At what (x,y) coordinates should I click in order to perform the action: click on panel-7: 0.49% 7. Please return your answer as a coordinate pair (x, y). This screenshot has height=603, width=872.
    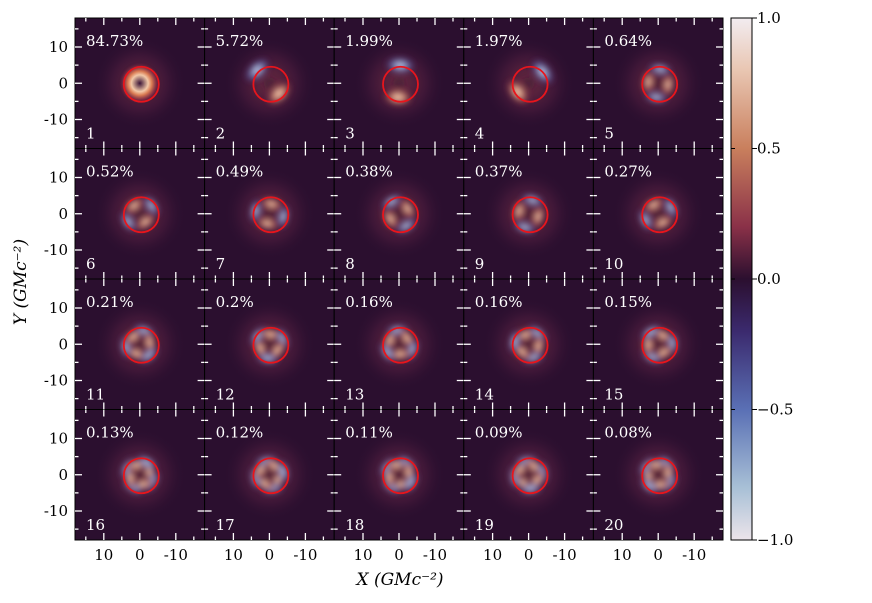
    Looking at the image, I should click on (269, 214).